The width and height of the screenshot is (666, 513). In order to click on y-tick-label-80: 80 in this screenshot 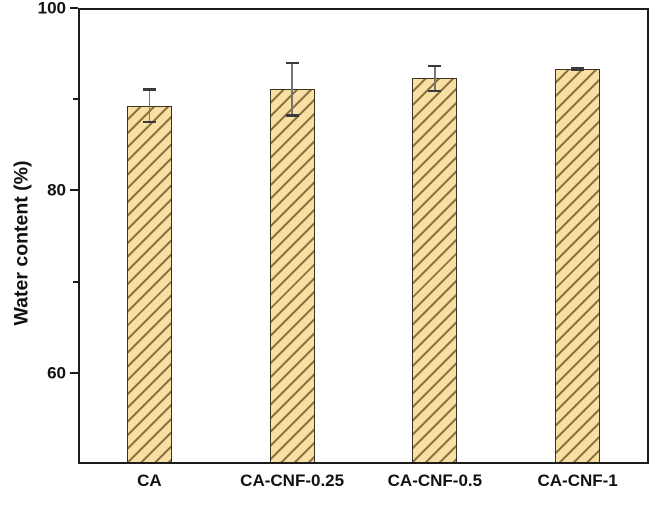, I will do `click(56, 190)`.